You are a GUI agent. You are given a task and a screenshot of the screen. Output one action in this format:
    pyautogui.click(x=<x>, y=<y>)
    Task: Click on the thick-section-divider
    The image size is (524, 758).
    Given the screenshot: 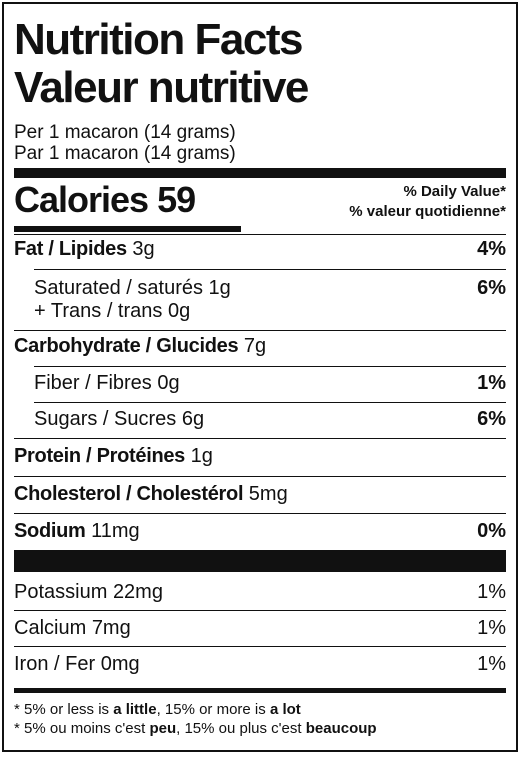 What is the action you would take?
    pyautogui.click(x=260, y=561)
    